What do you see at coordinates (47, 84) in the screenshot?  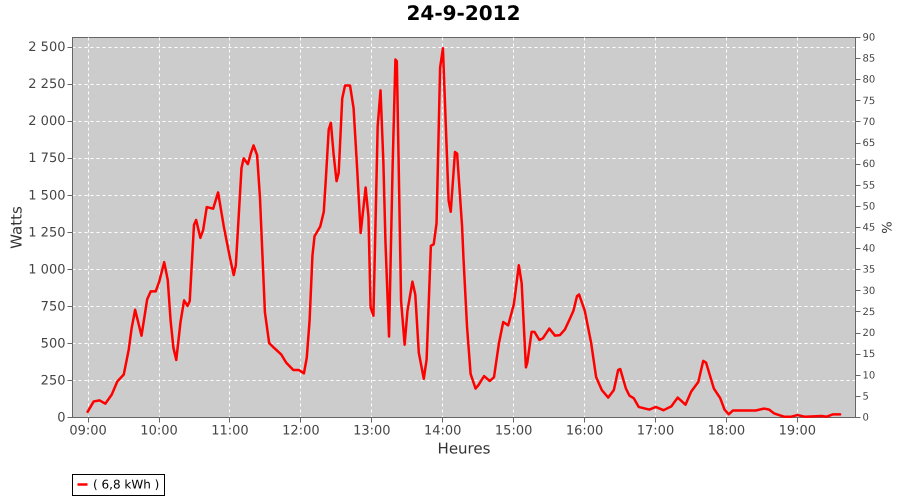 I see `y-tick-label: 2 250` at bounding box center [47, 84].